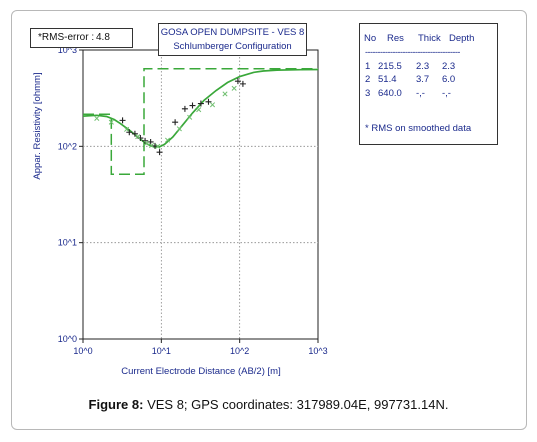 Image resolution: width=537 pixels, height=442 pixels. What do you see at coordinates (161, 351) in the screenshot?
I see `x-tick-label: 10^1` at bounding box center [161, 351].